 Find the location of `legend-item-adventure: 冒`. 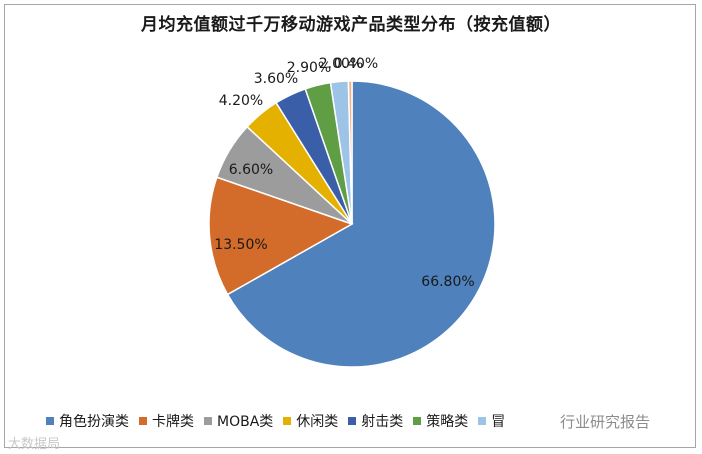

legend-item-adventure: 冒 is located at coordinates (491, 421).